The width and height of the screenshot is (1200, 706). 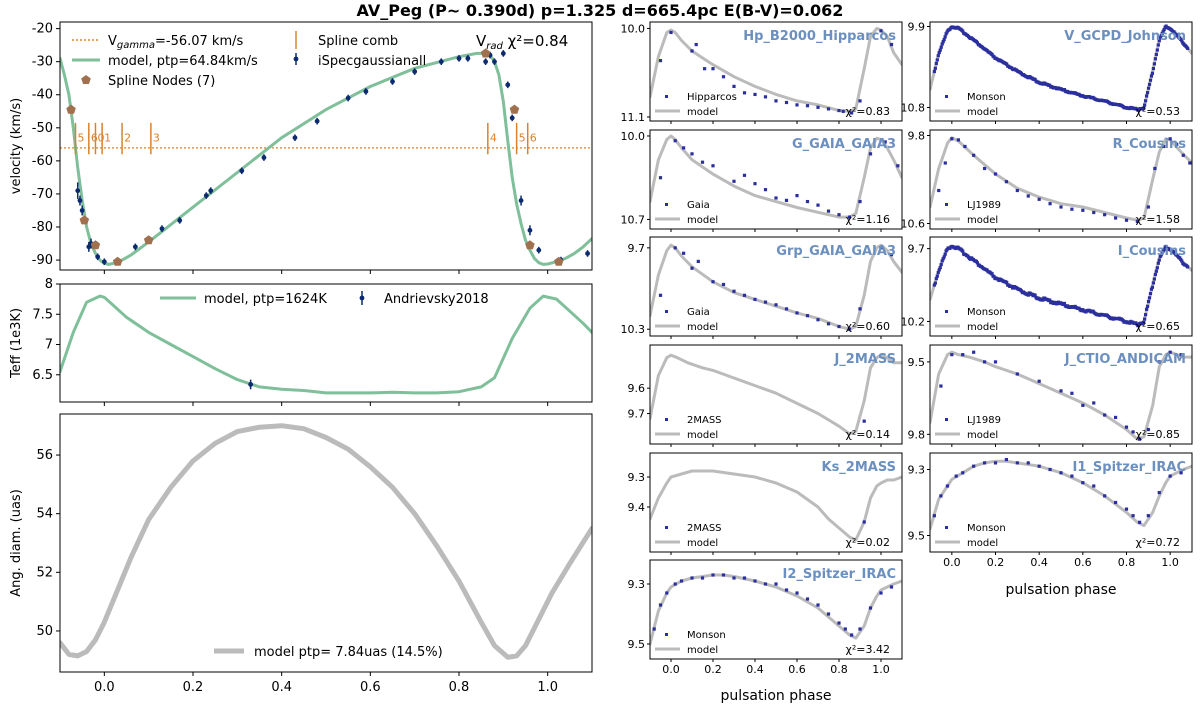 What do you see at coordinates (637, 388) in the screenshot?
I see `photometry-y-tick-label: 9.6` at bounding box center [637, 388].